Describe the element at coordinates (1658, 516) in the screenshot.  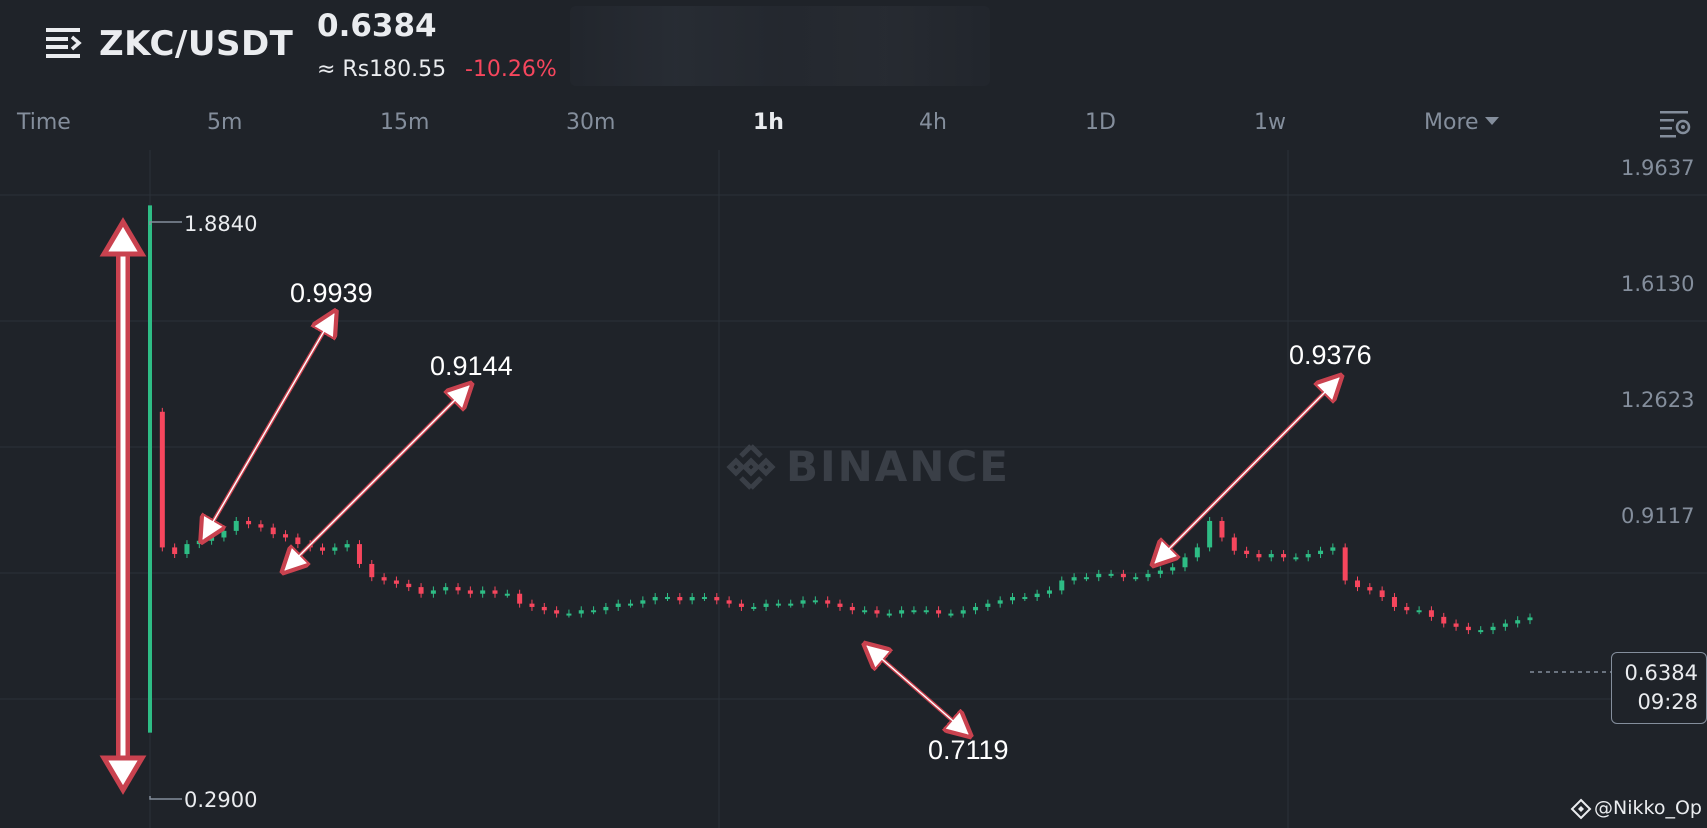
I see `y-axis-label: 0.9117` at that location.